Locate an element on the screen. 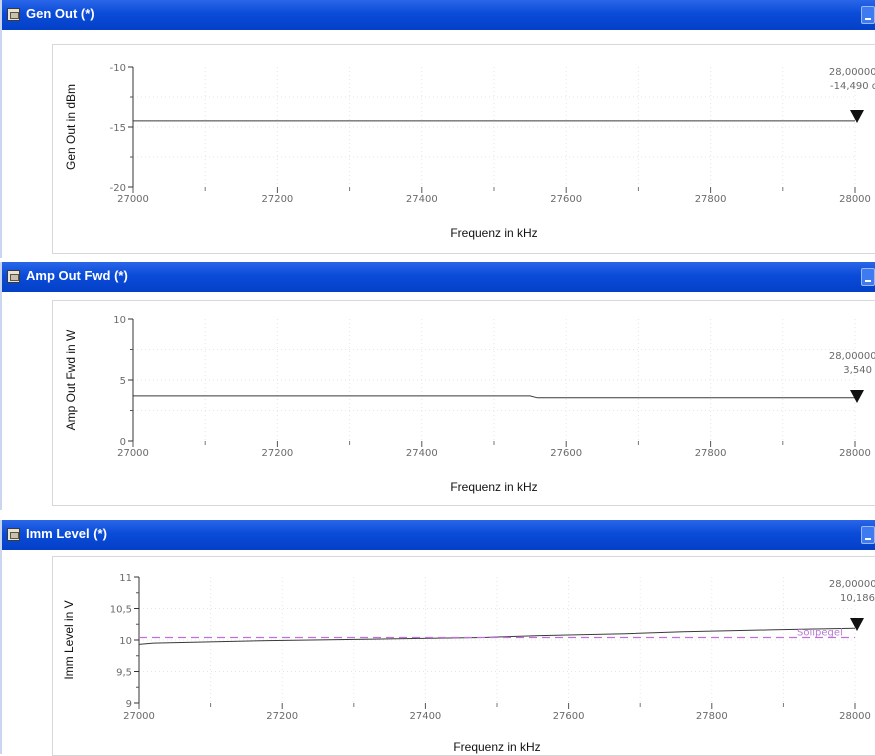 The height and width of the screenshot is (756, 875). y-tick-label: 10,5 is located at coordinates (121, 610).